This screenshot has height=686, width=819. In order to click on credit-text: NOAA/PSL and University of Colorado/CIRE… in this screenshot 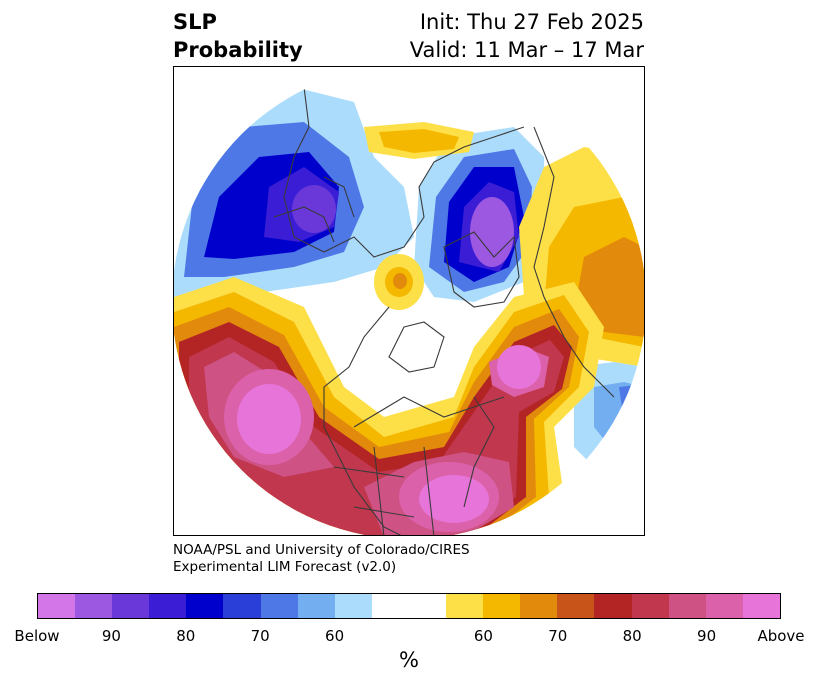, I will do `click(321, 559)`.